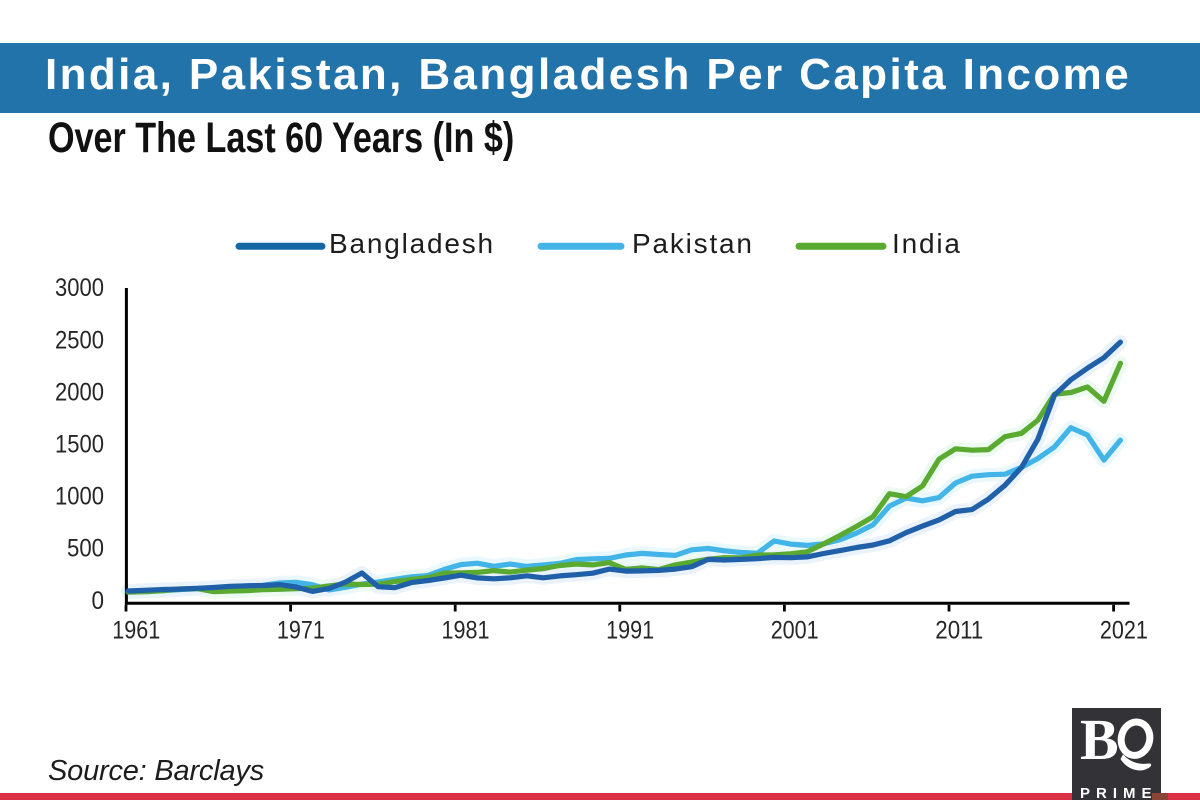 The height and width of the screenshot is (800, 1200). What do you see at coordinates (136, 631) in the screenshot?
I see `svg-text: 1961` at bounding box center [136, 631].